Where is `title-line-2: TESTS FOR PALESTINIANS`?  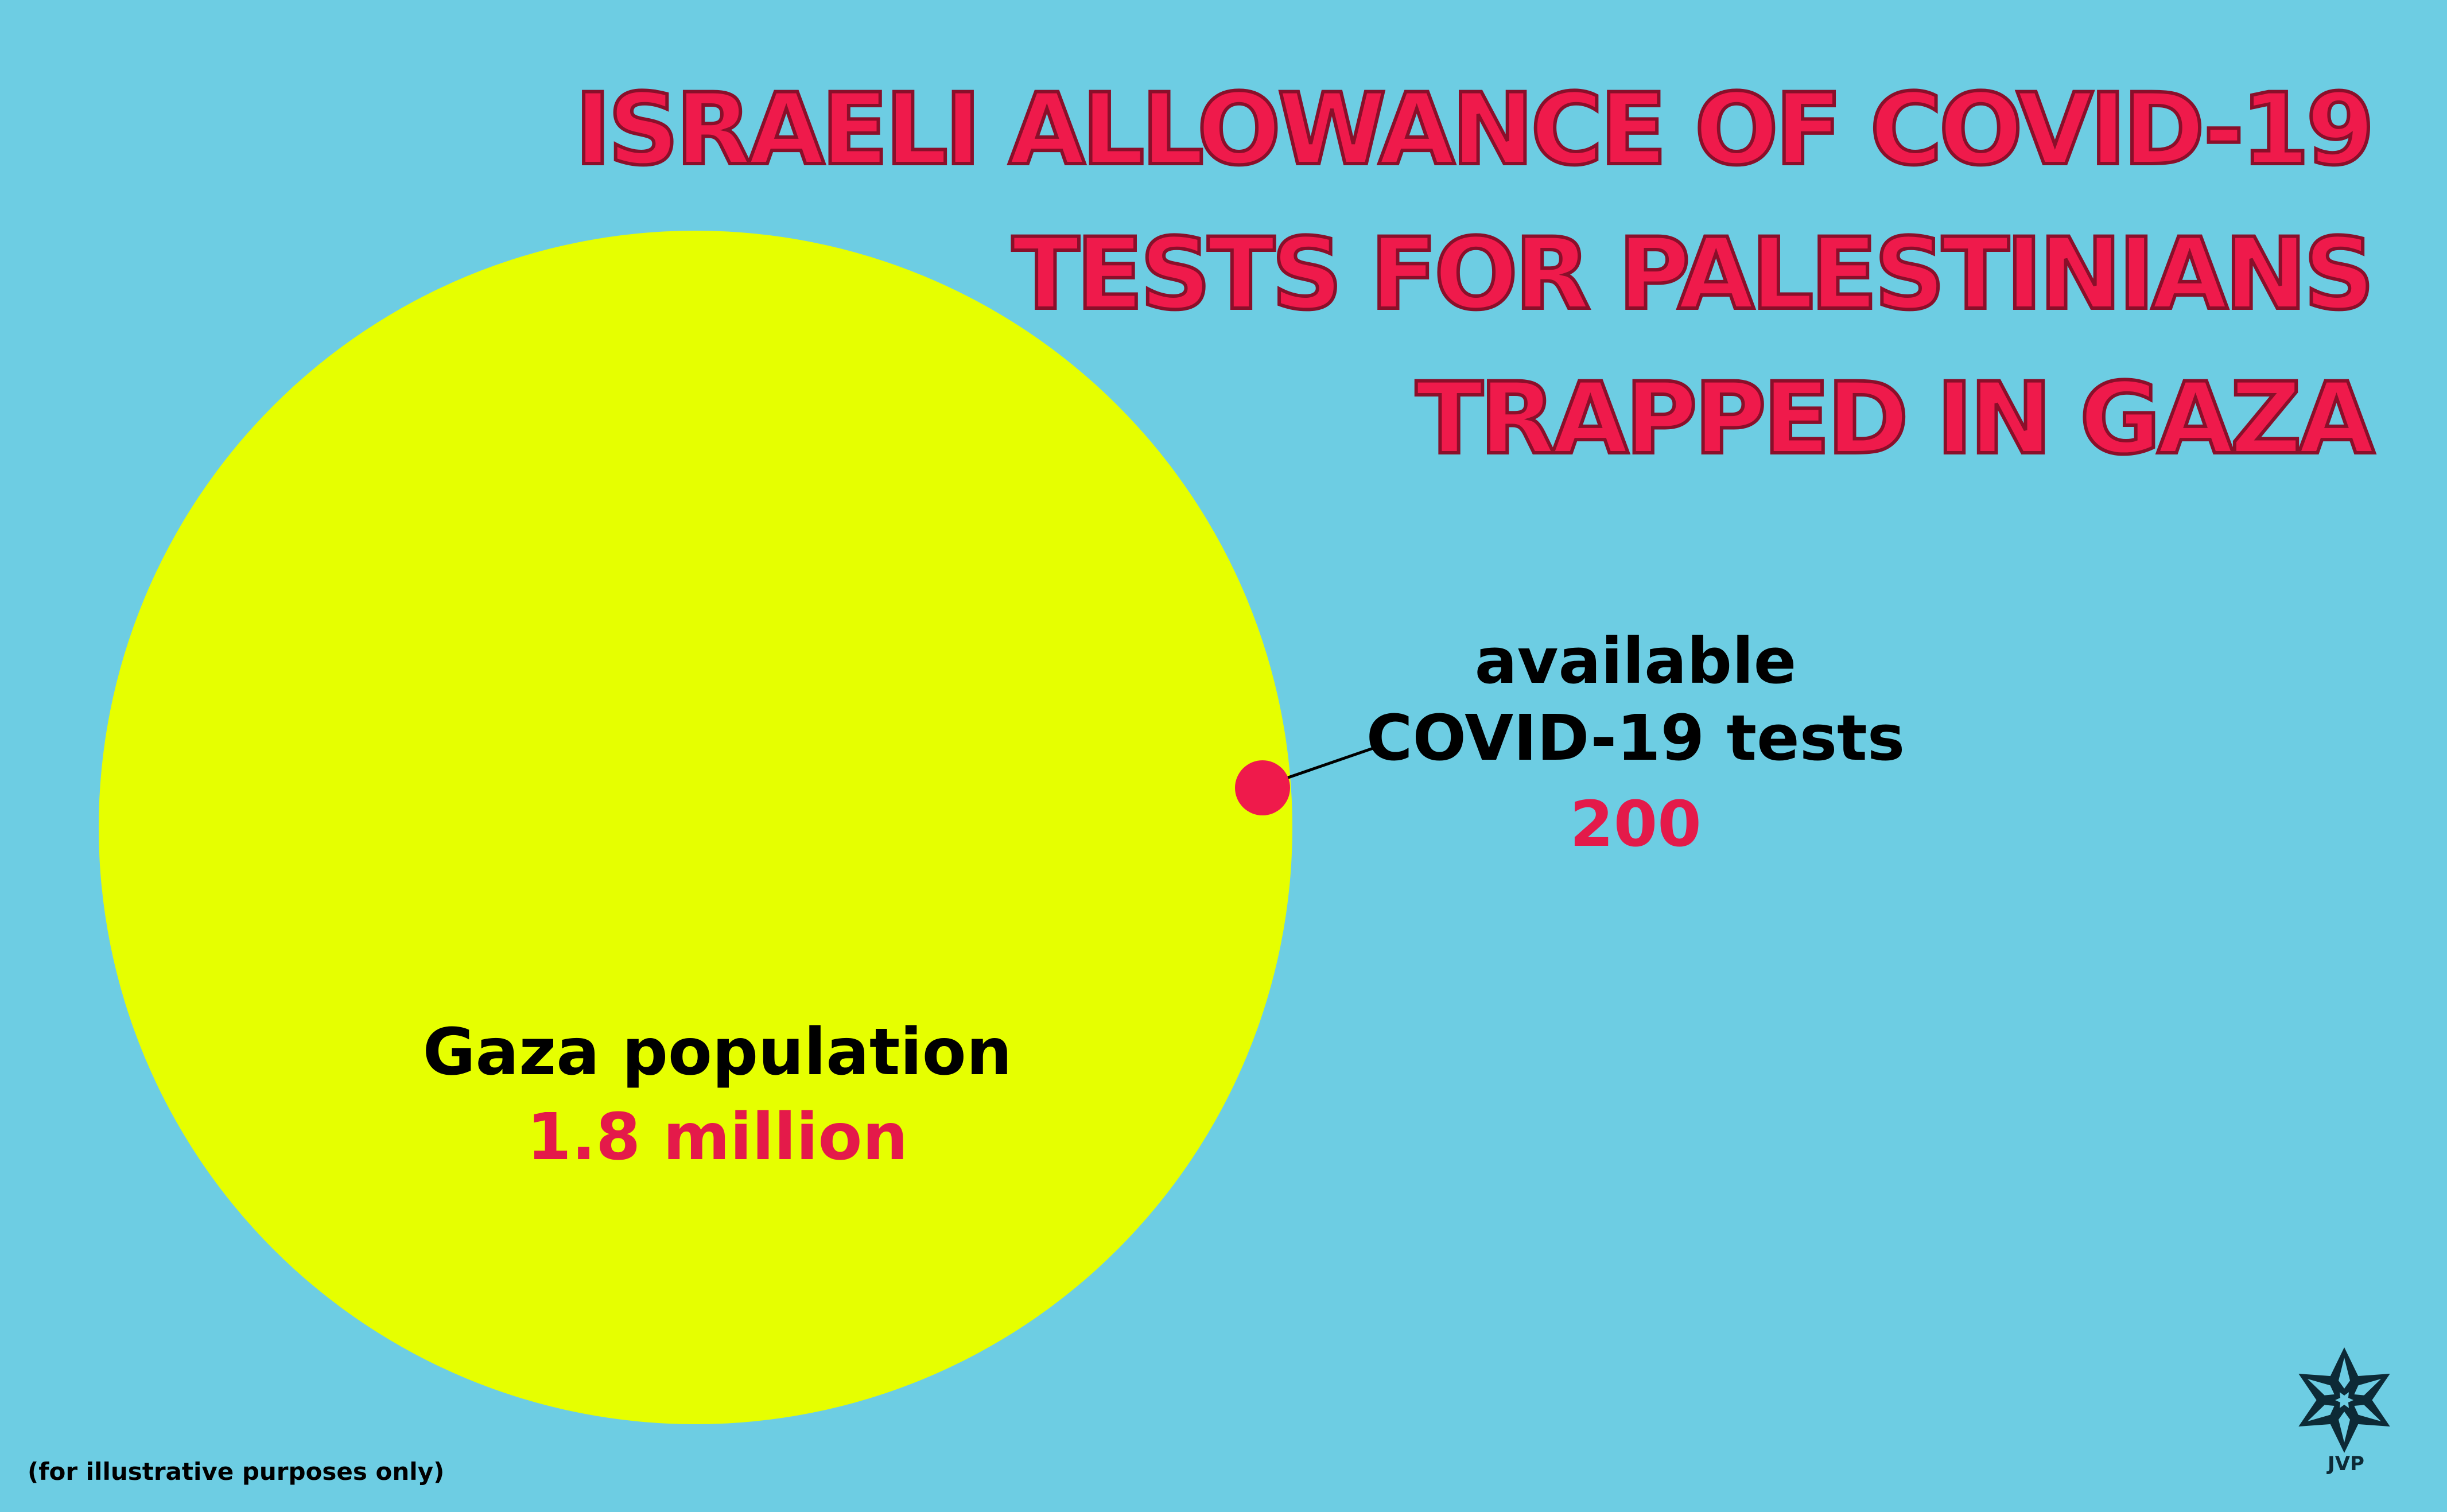 title-line-2: TESTS FOR PALESTINIANS is located at coordinates (1693, 274).